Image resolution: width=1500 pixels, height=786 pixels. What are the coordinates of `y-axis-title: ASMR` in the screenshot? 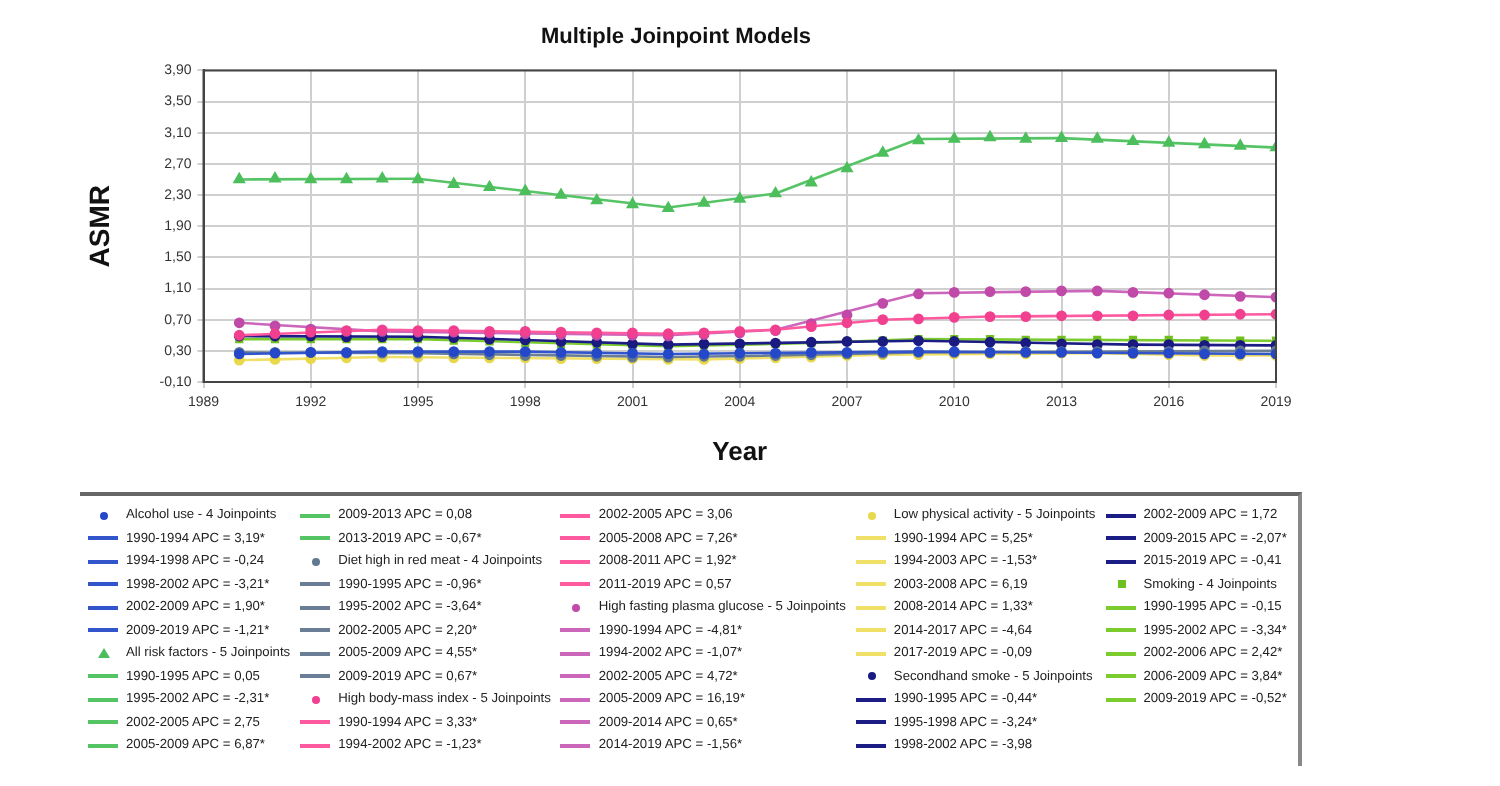 It's located at (98, 226).